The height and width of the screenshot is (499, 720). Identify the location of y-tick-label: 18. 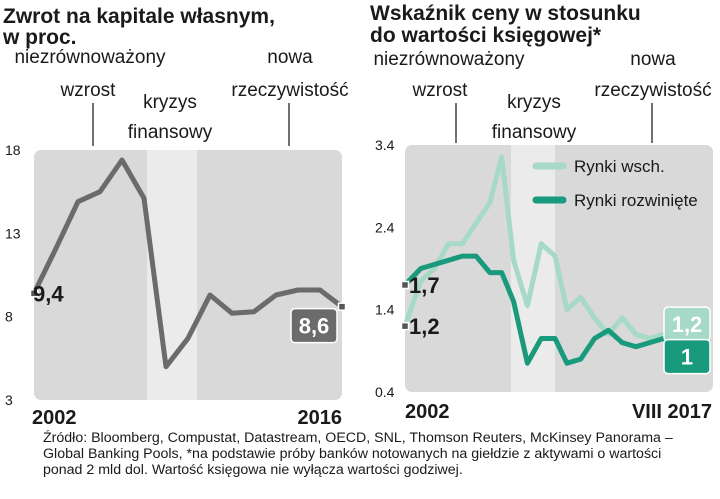
(13, 150).